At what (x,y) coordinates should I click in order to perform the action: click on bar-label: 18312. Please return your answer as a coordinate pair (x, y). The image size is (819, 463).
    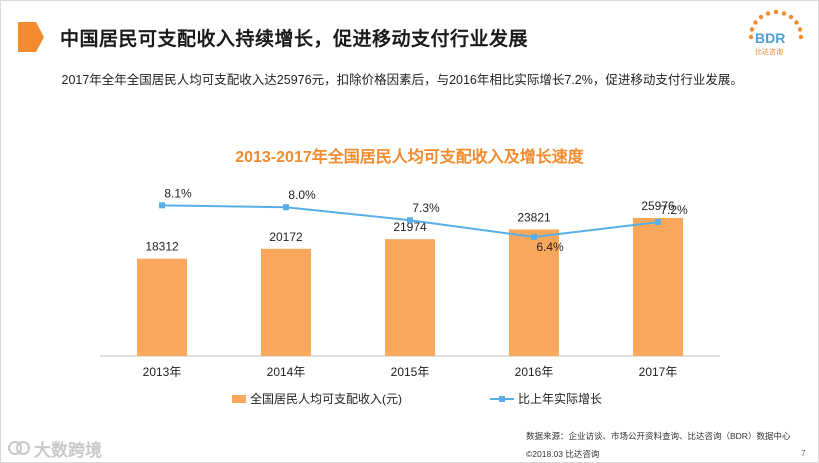
    Looking at the image, I should click on (162, 247).